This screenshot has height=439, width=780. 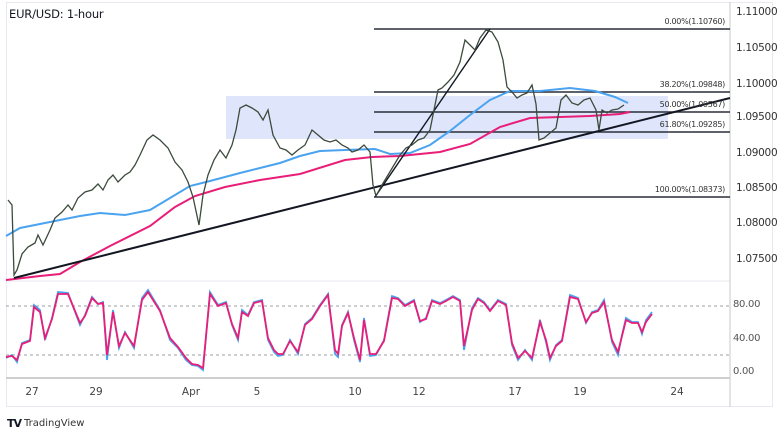 What do you see at coordinates (747, 338) in the screenshot?
I see `stoch-axis-label: 40.00` at bounding box center [747, 338].